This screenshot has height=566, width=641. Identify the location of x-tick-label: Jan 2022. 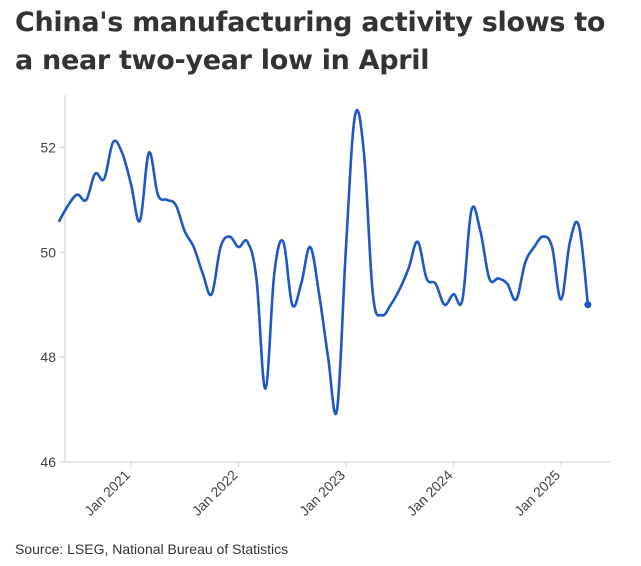
(215, 493).